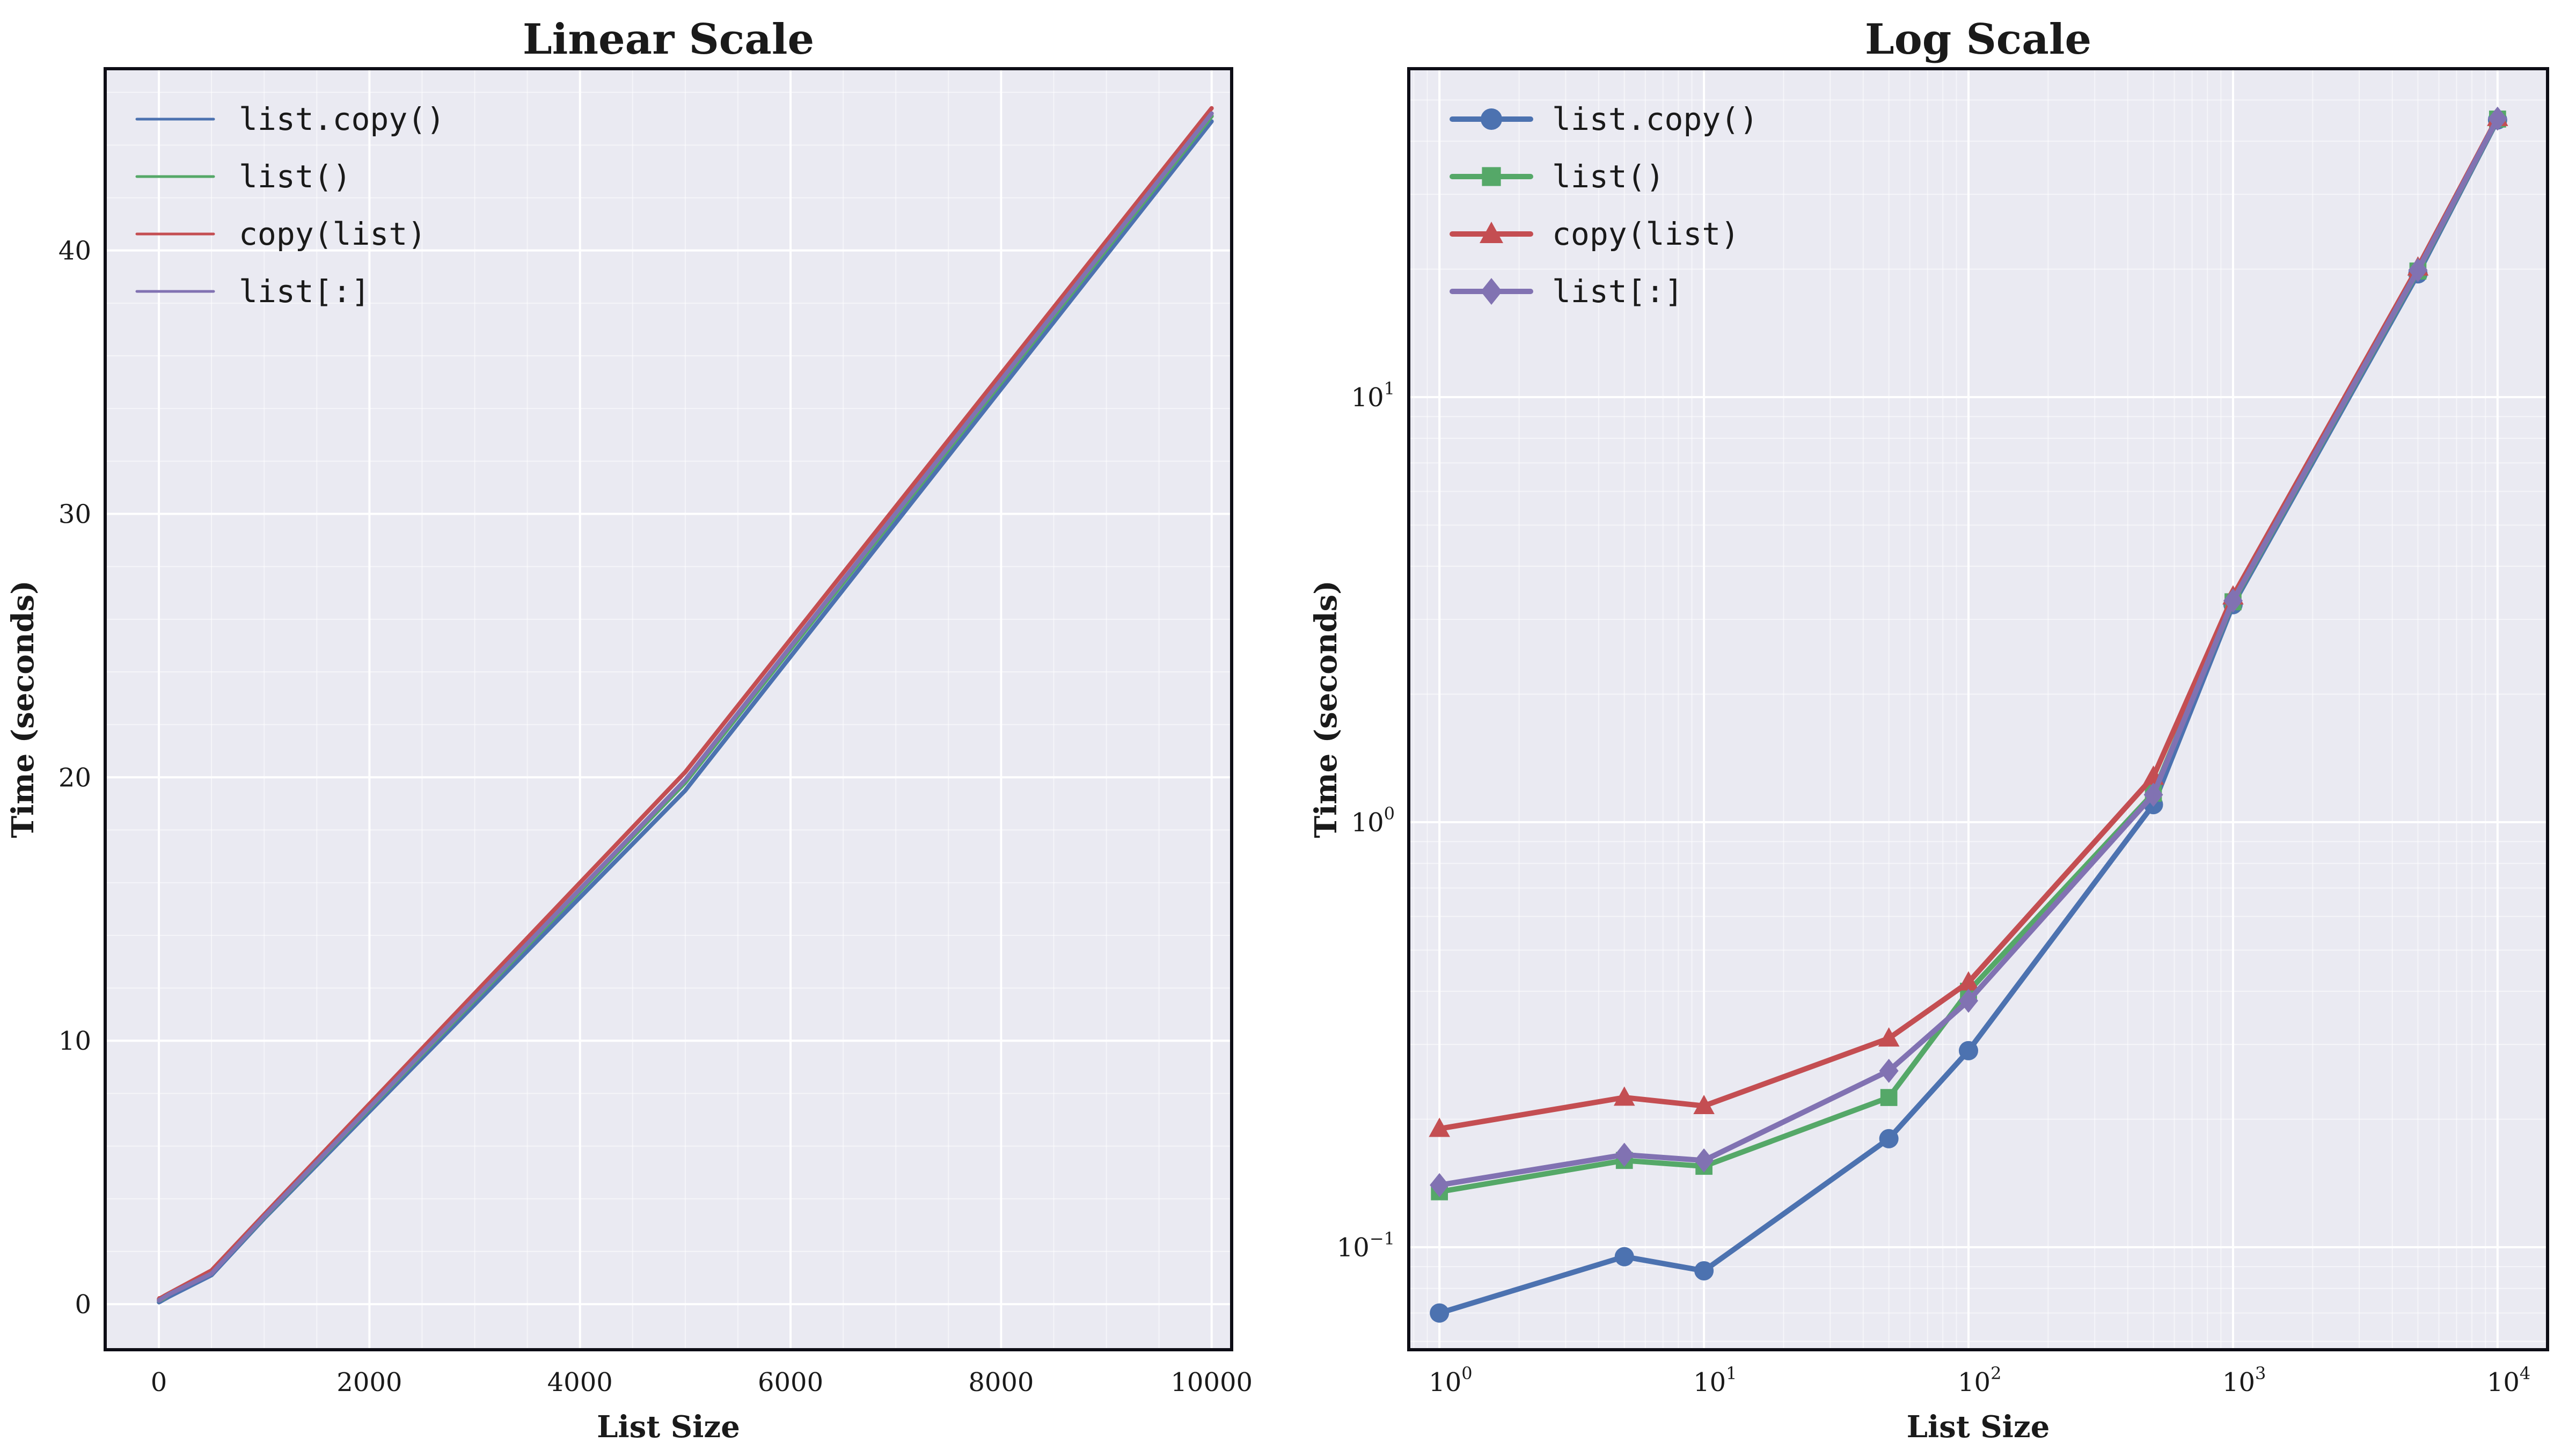 This screenshot has height=1449, width=2576. What do you see at coordinates (74, 251) in the screenshot?
I see `y-tick-label: 40` at bounding box center [74, 251].